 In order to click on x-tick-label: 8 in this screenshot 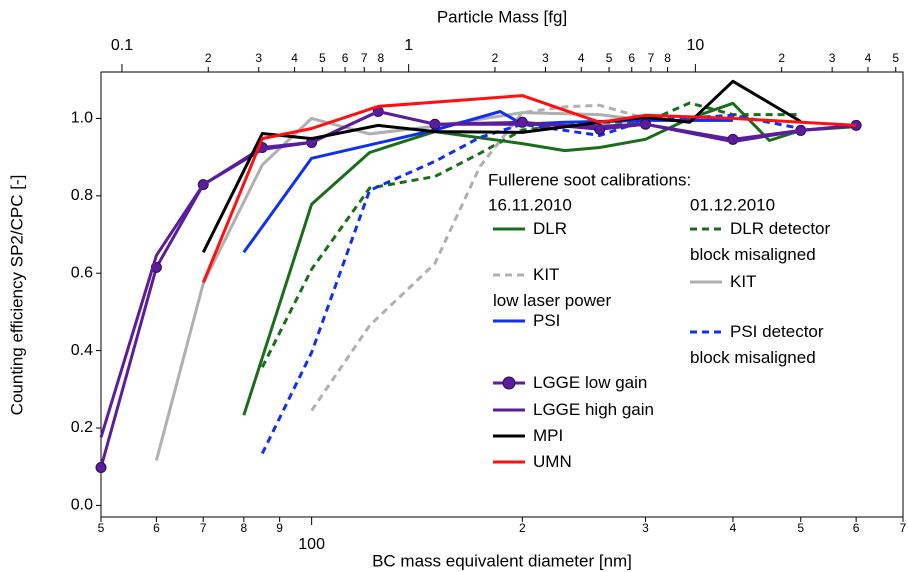, I will do `click(243, 528)`.